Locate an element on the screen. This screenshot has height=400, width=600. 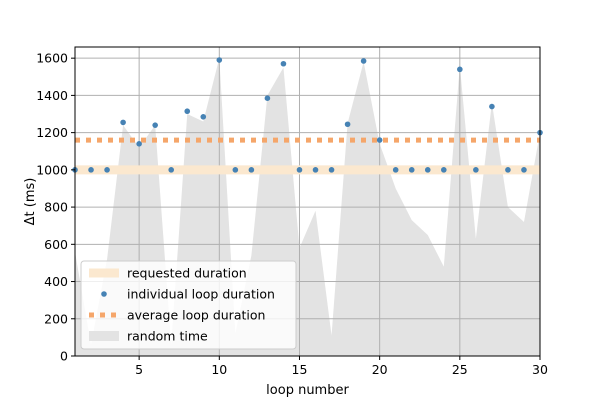
legend-individual-loop-duration-swatch is located at coordinates (104, 294).